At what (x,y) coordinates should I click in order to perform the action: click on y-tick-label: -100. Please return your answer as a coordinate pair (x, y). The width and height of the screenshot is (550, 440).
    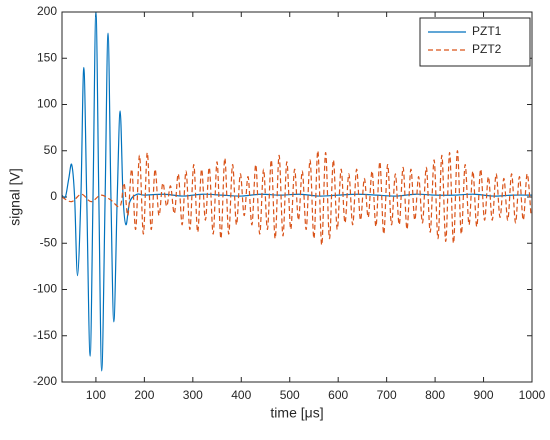
    Looking at the image, I should click on (45, 289).